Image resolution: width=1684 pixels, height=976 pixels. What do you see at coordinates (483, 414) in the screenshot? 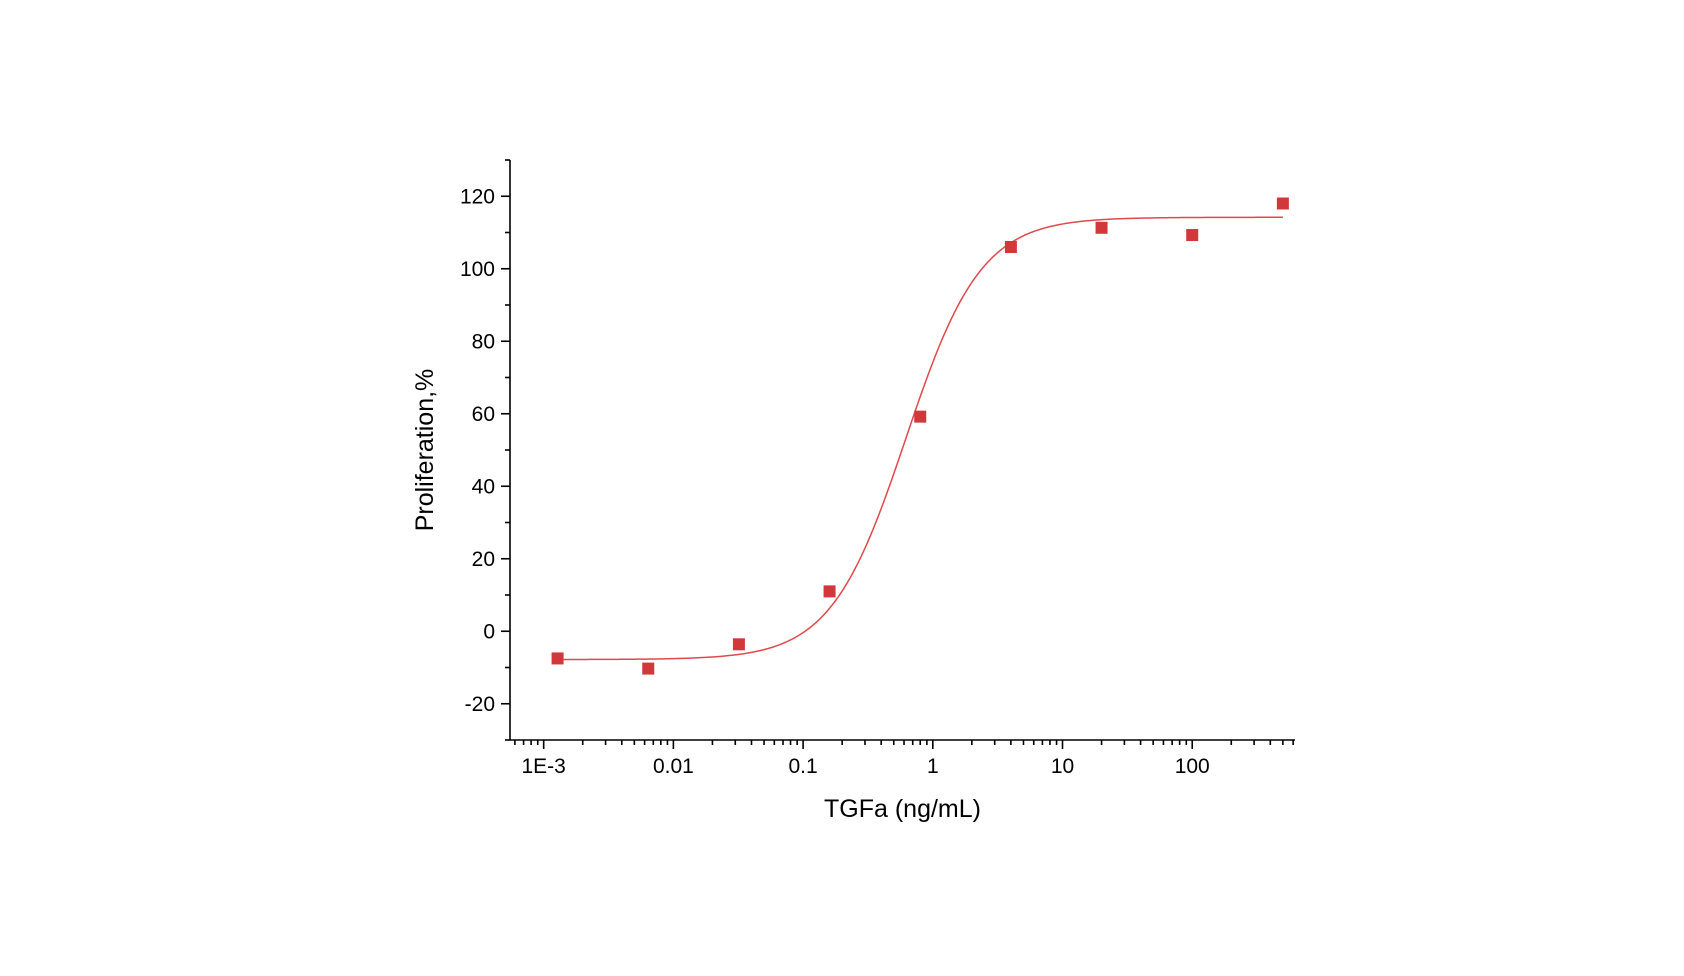
I see `y-tick-label: 60` at bounding box center [483, 414].